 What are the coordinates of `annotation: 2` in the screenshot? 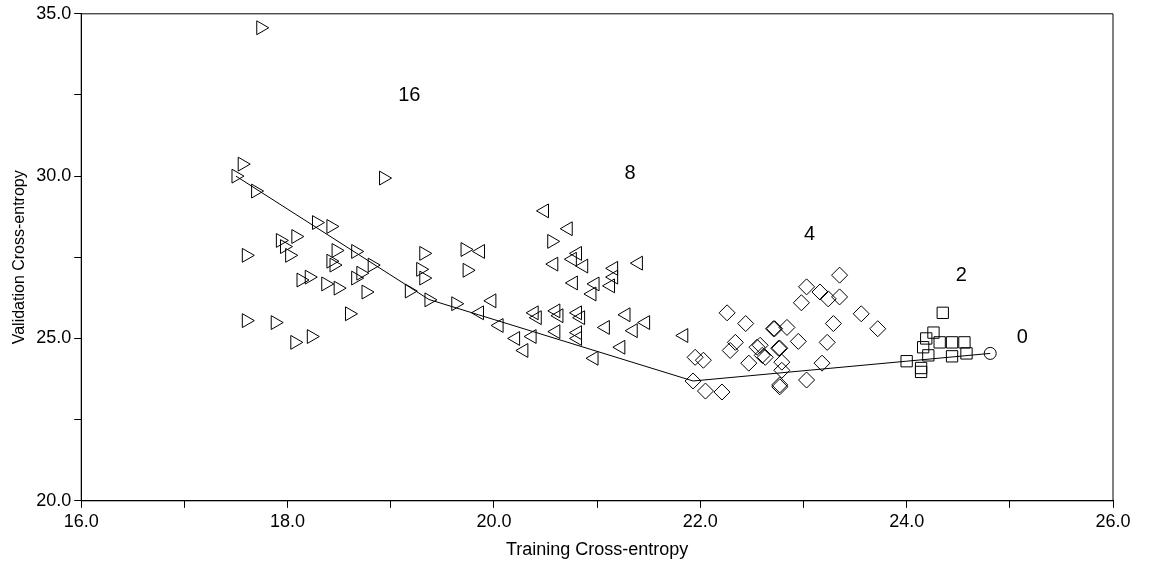 It's located at (961, 274).